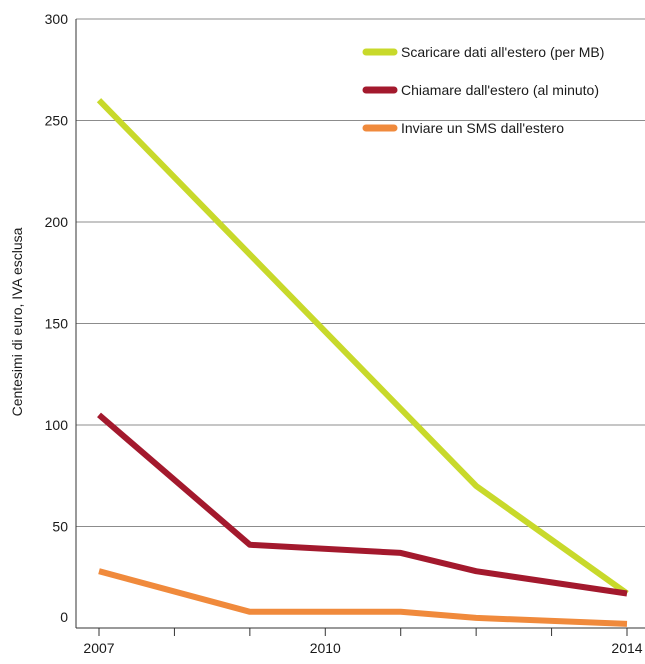 This screenshot has height=664, width=645. What do you see at coordinates (500, 90) in the screenshot?
I see `legend-label: Chiamare dall'estero (al minuto)` at bounding box center [500, 90].